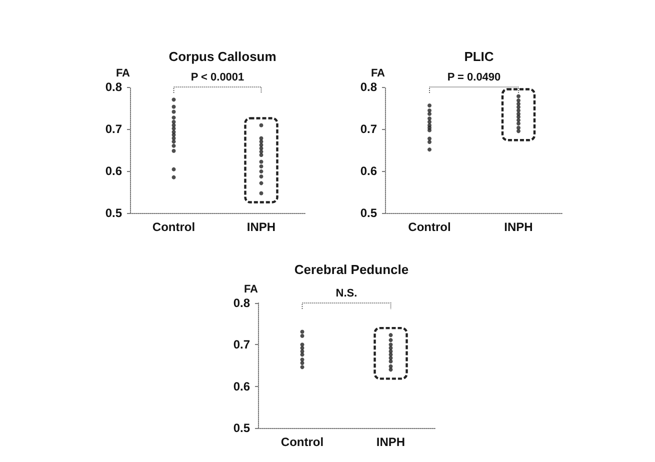  I want to click on chart-title: Cerebral Peduncle, so click(351, 269).